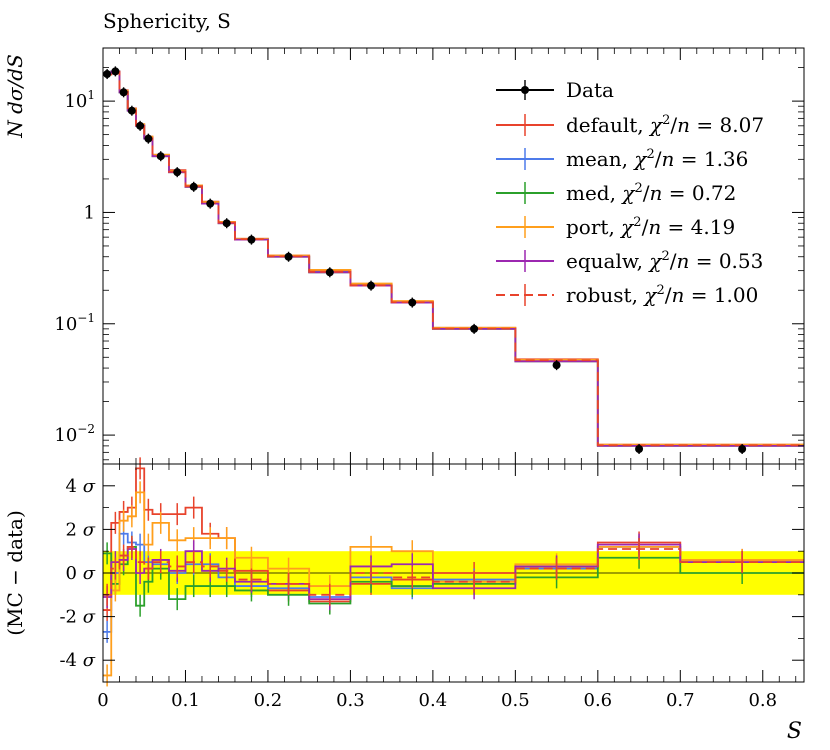 The width and height of the screenshot is (830, 750). I want to click on y-ratio-tick-label: 4 σ, so click(81, 486).